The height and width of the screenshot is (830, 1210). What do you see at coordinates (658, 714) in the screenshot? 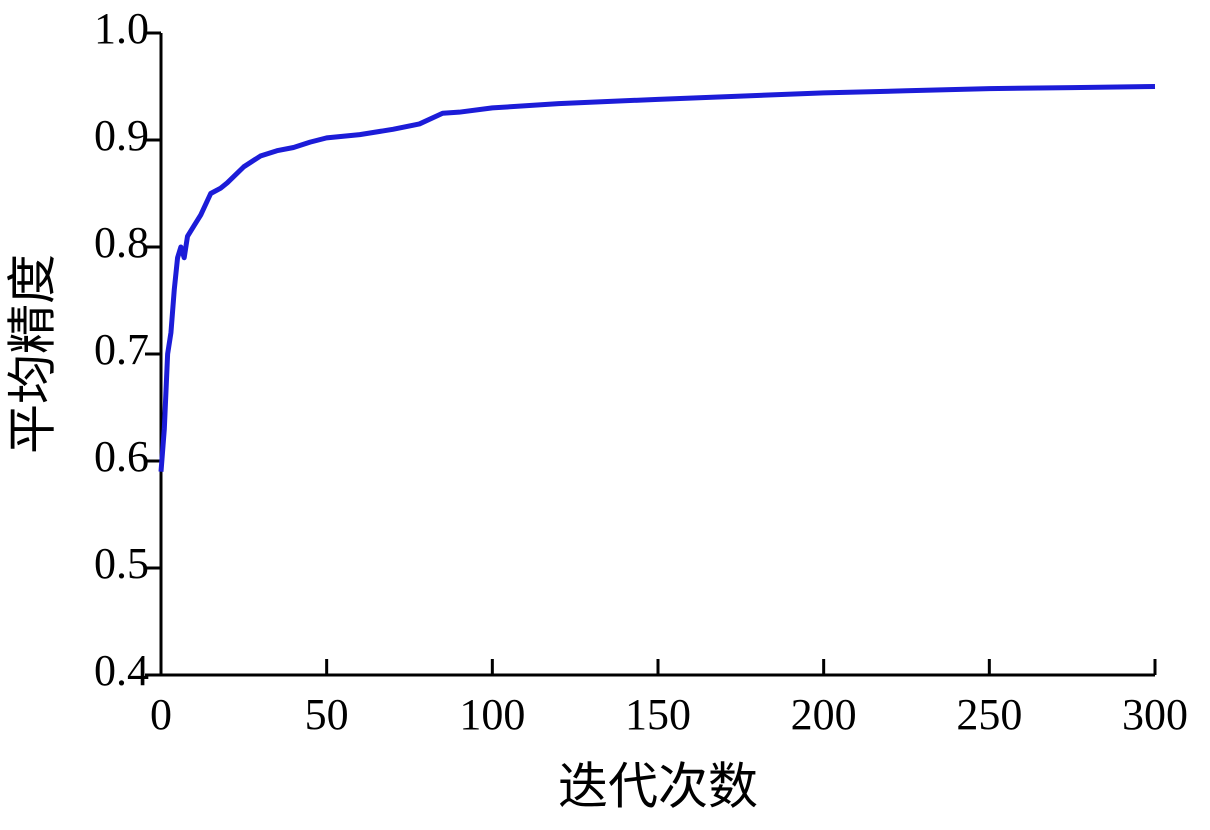
I see `x-tick-label: 150` at bounding box center [658, 714].